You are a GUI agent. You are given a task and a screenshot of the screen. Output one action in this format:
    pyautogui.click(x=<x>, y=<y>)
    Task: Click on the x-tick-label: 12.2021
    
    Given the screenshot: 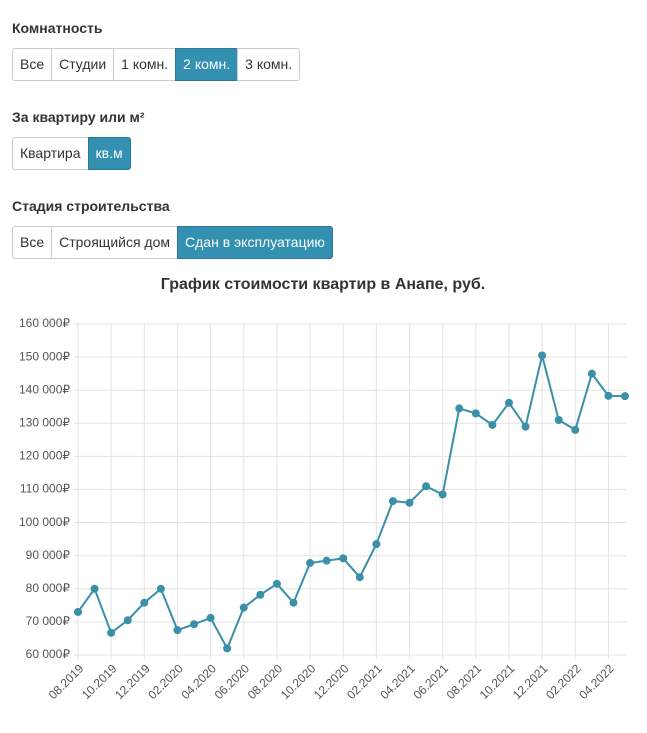 What is the action you would take?
    pyautogui.click(x=530, y=681)
    